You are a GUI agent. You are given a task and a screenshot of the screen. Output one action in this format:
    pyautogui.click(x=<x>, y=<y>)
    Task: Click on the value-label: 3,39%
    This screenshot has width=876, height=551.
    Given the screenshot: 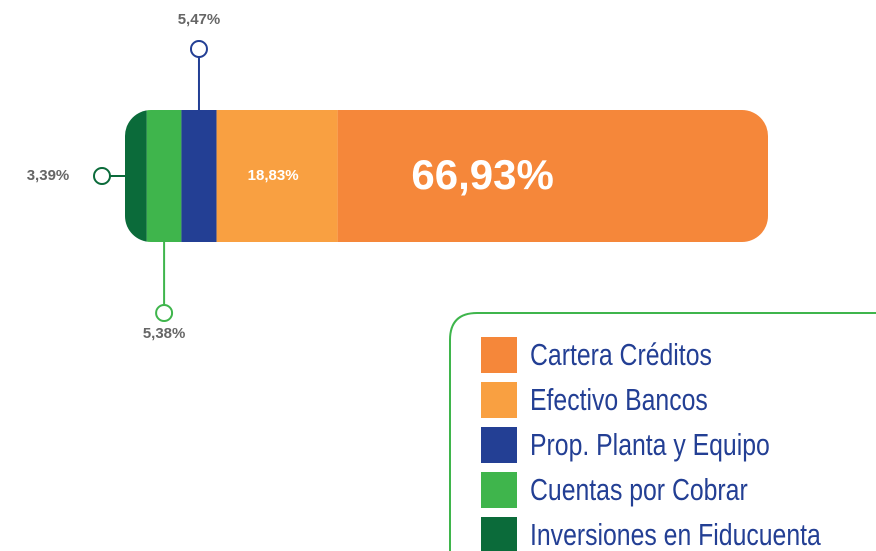 What is the action you would take?
    pyautogui.click(x=48, y=175)
    